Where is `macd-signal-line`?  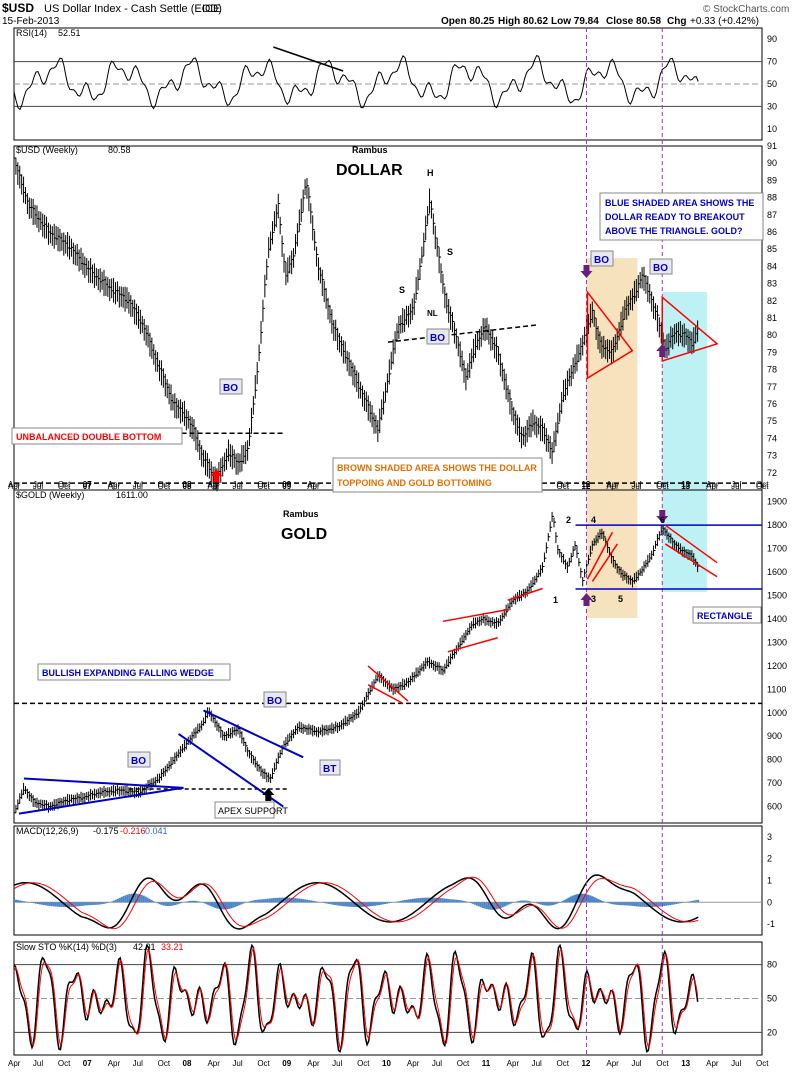 macd-signal-line is located at coordinates (356, 903).